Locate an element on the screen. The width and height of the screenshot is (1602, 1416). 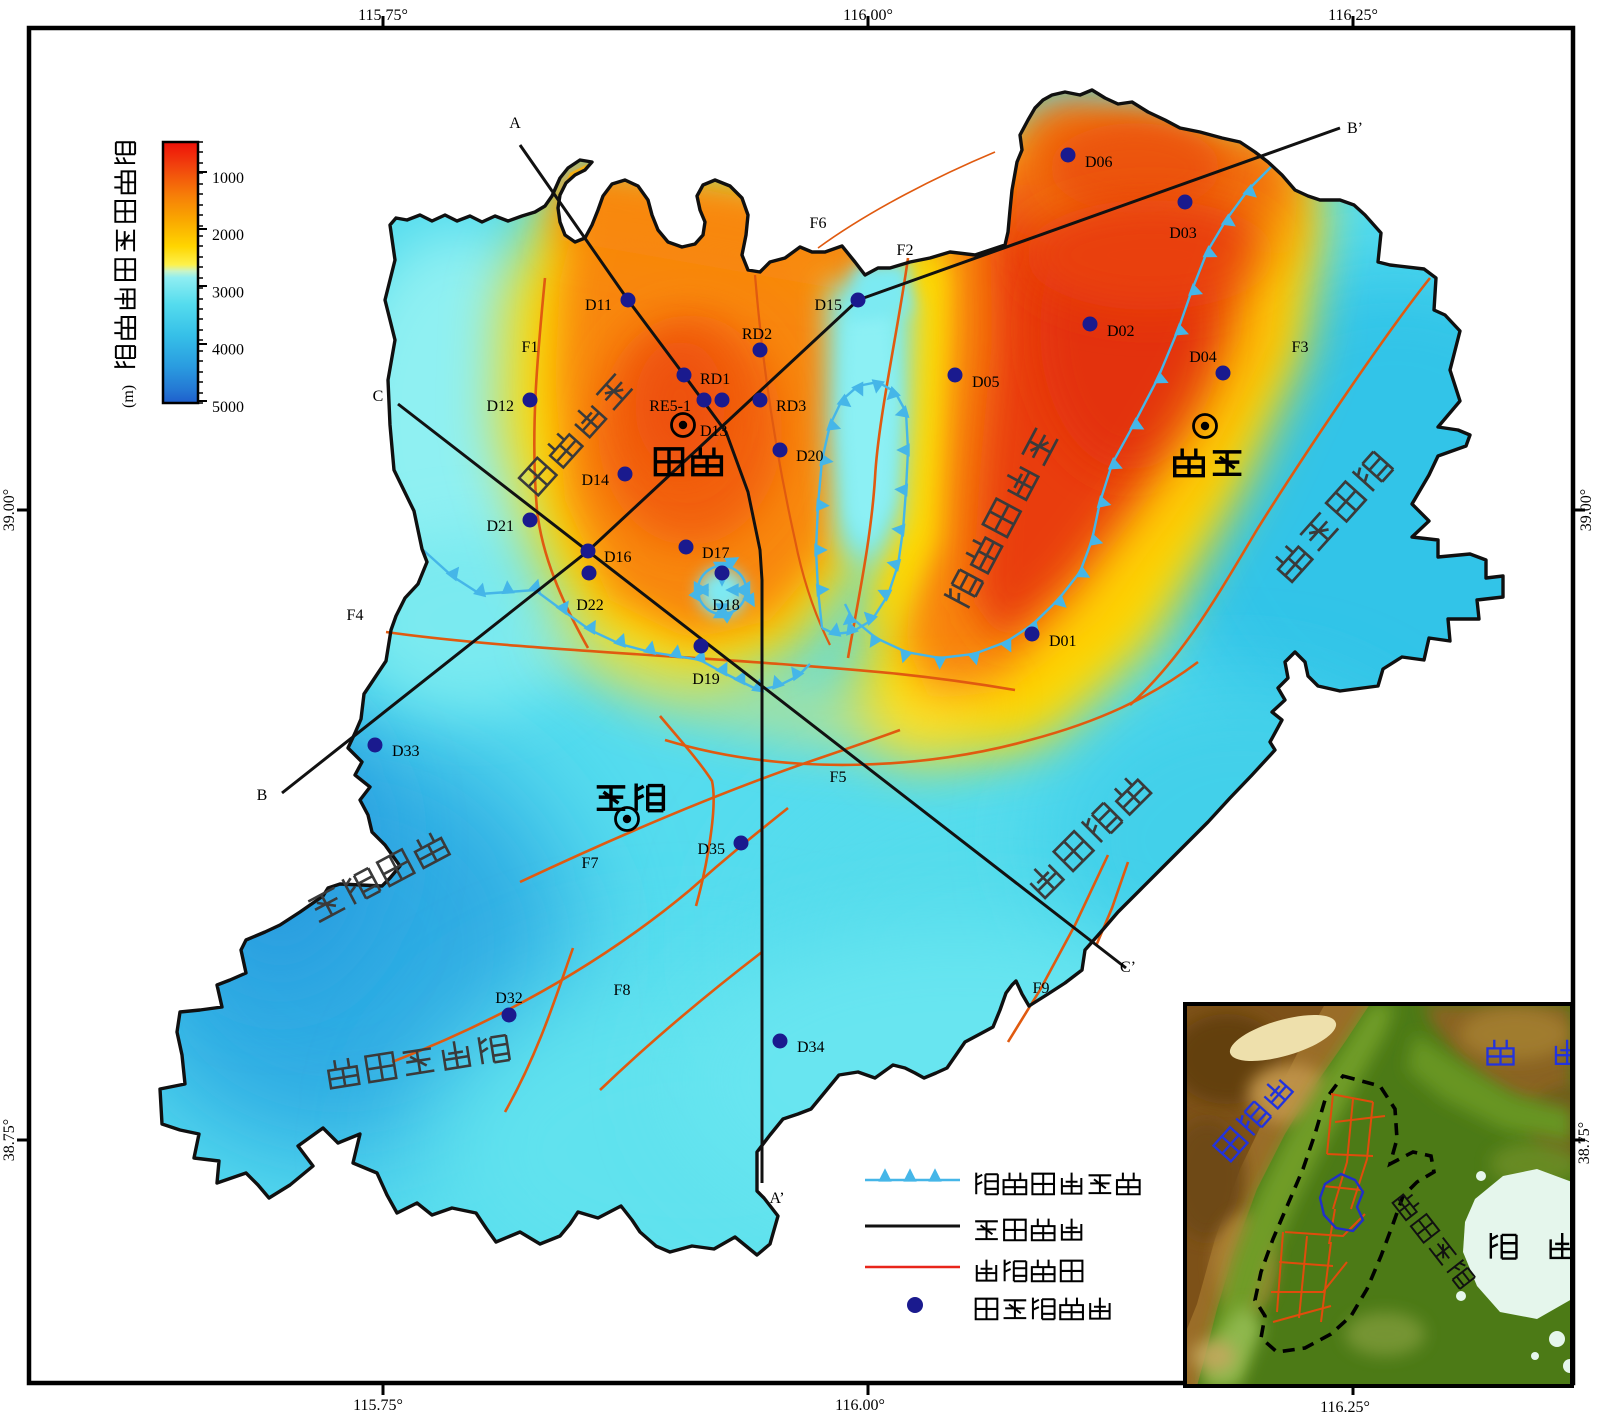
svg-text: (m) is located at coordinates (128, 396).